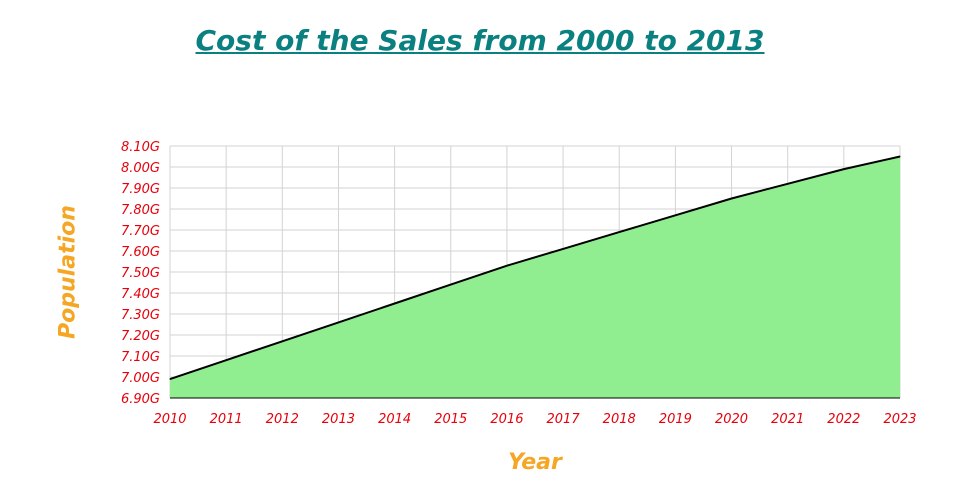 The width and height of the screenshot is (960, 500). What do you see at coordinates (140, 357) in the screenshot?
I see `y-tick-label: 7.10G` at bounding box center [140, 357].